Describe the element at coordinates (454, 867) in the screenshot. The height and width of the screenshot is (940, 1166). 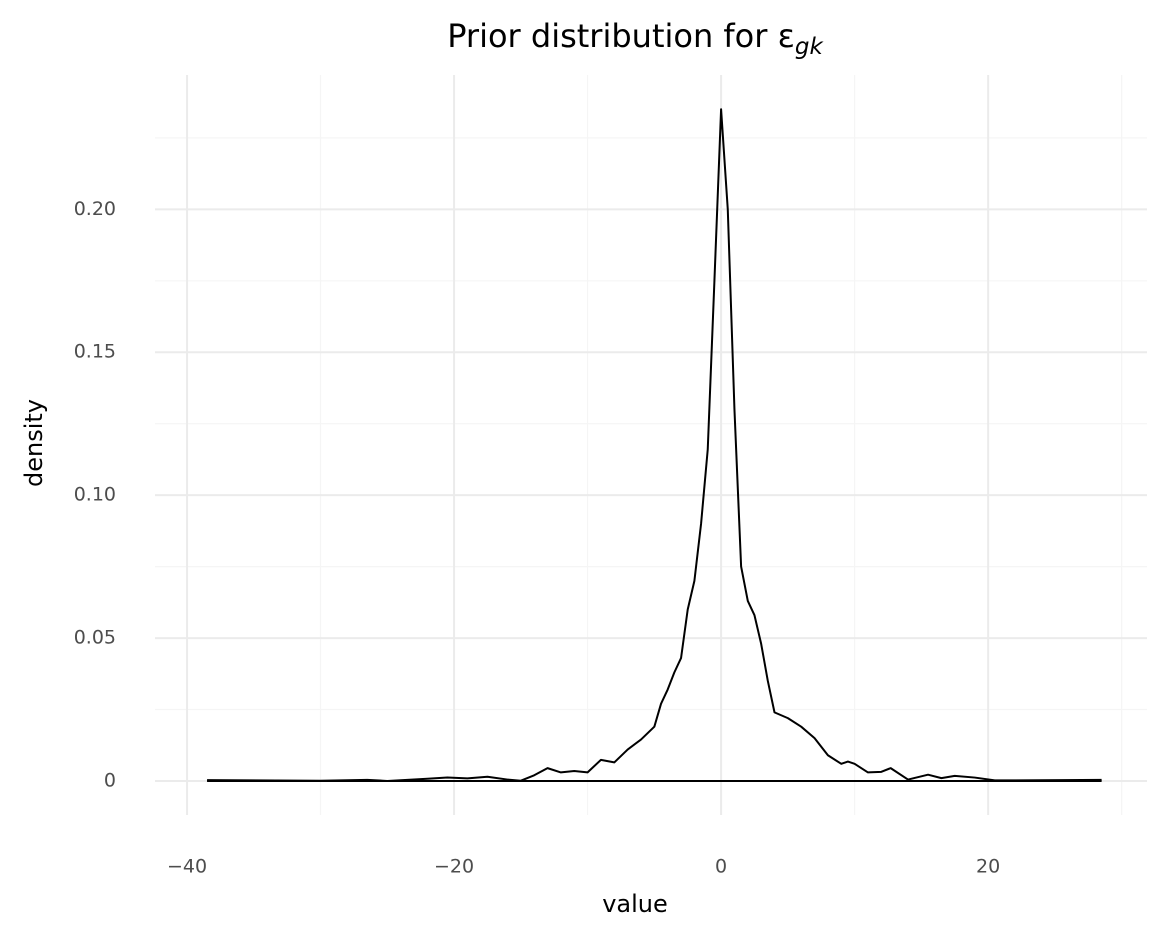
I see `x-tick-label: −20` at that location.